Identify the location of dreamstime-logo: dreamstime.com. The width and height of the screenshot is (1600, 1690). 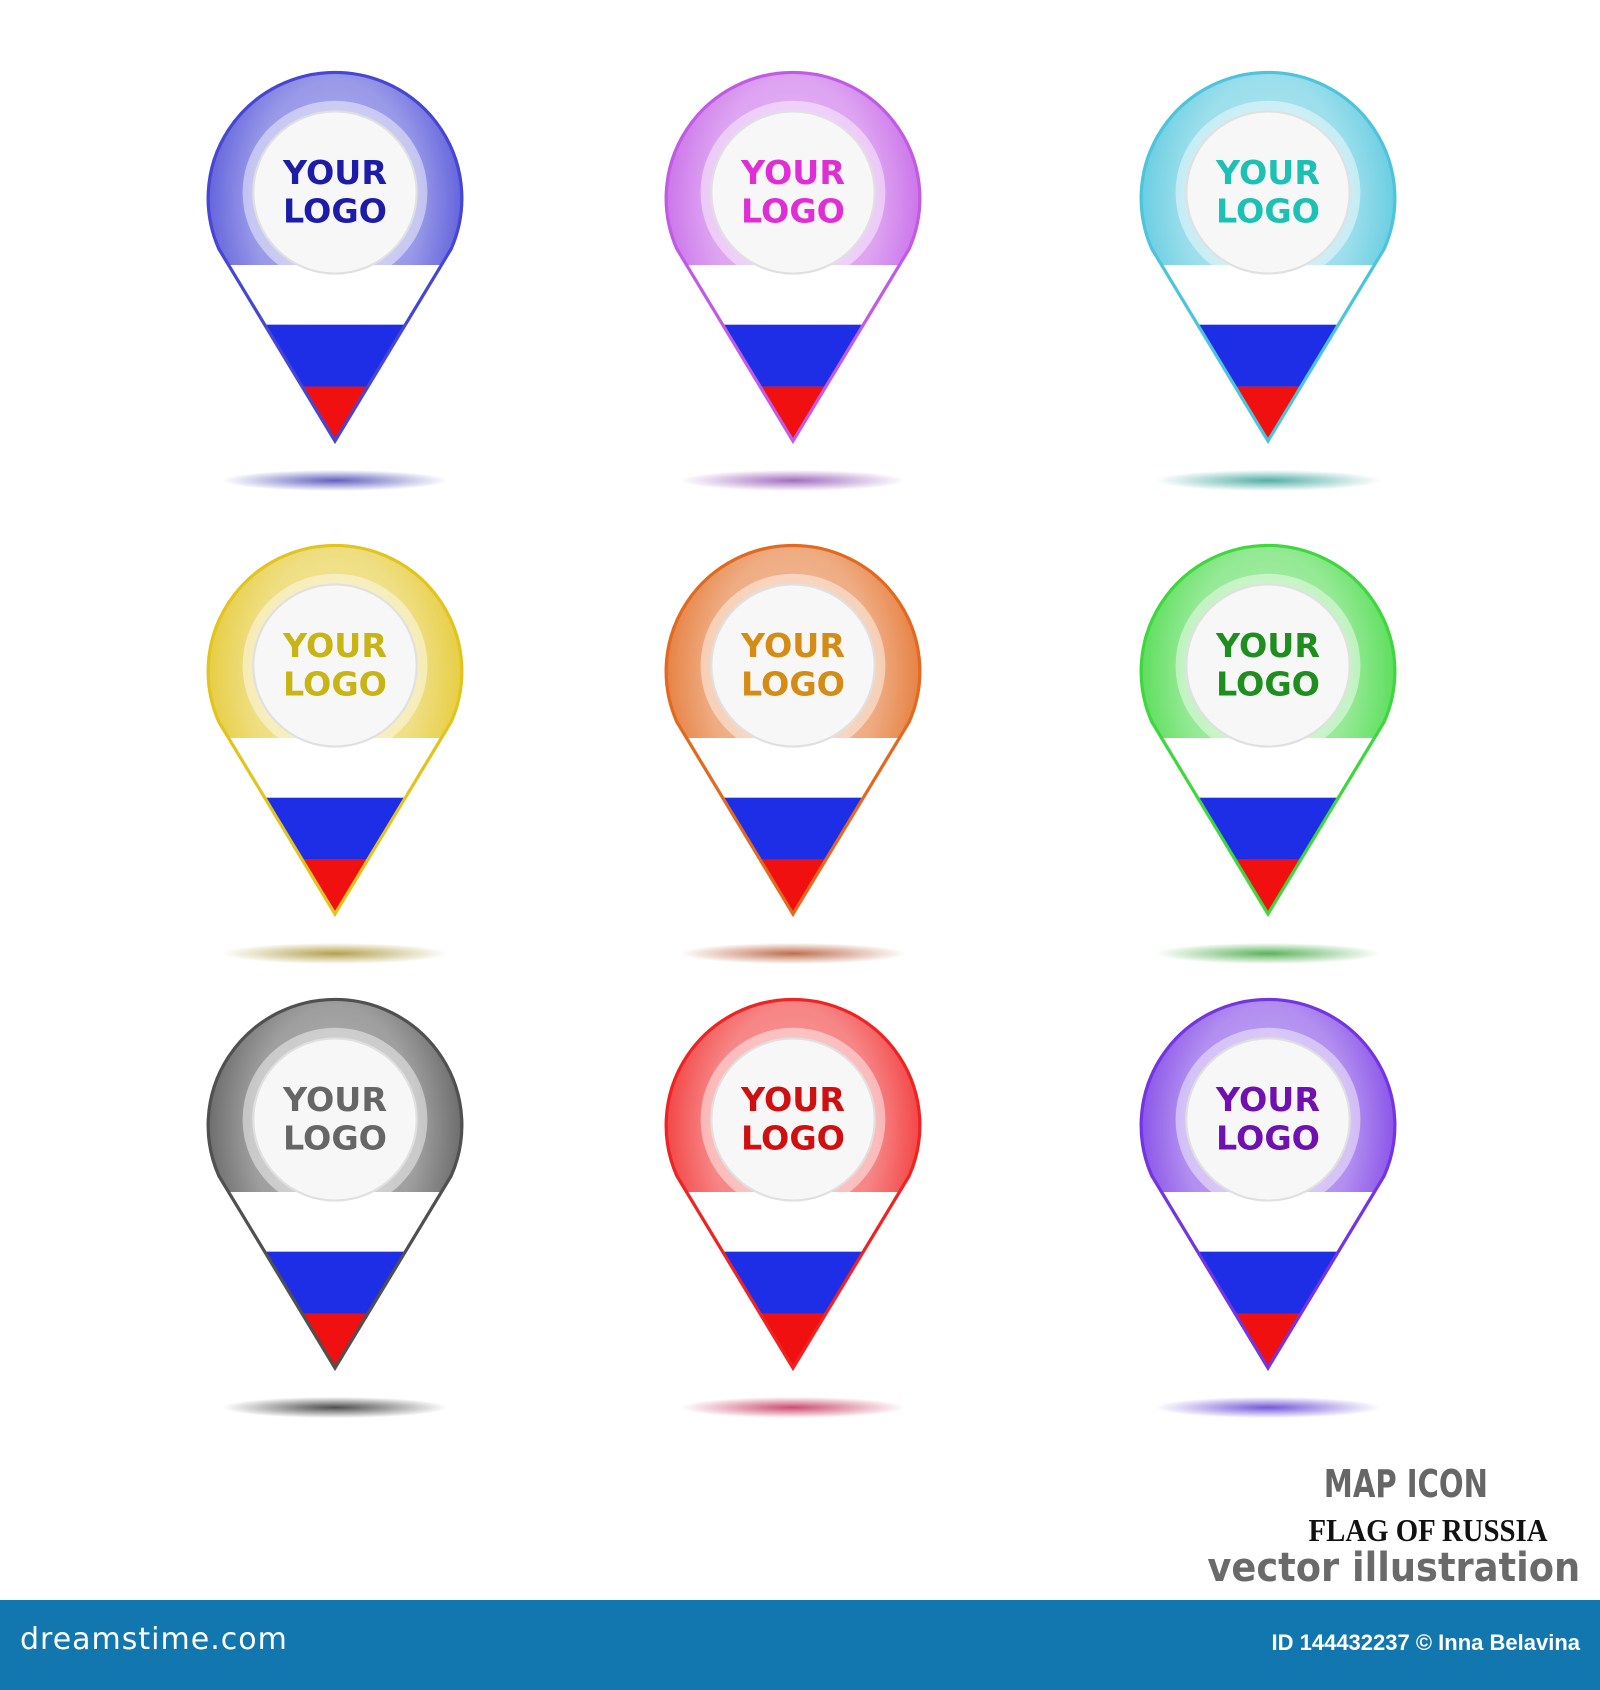
(154, 1639).